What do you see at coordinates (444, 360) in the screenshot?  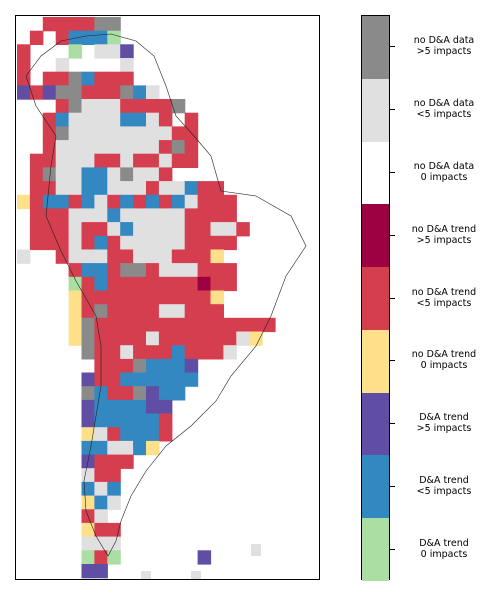 I see `colorbar-label: no D&A trend 0 impacts` at bounding box center [444, 360].